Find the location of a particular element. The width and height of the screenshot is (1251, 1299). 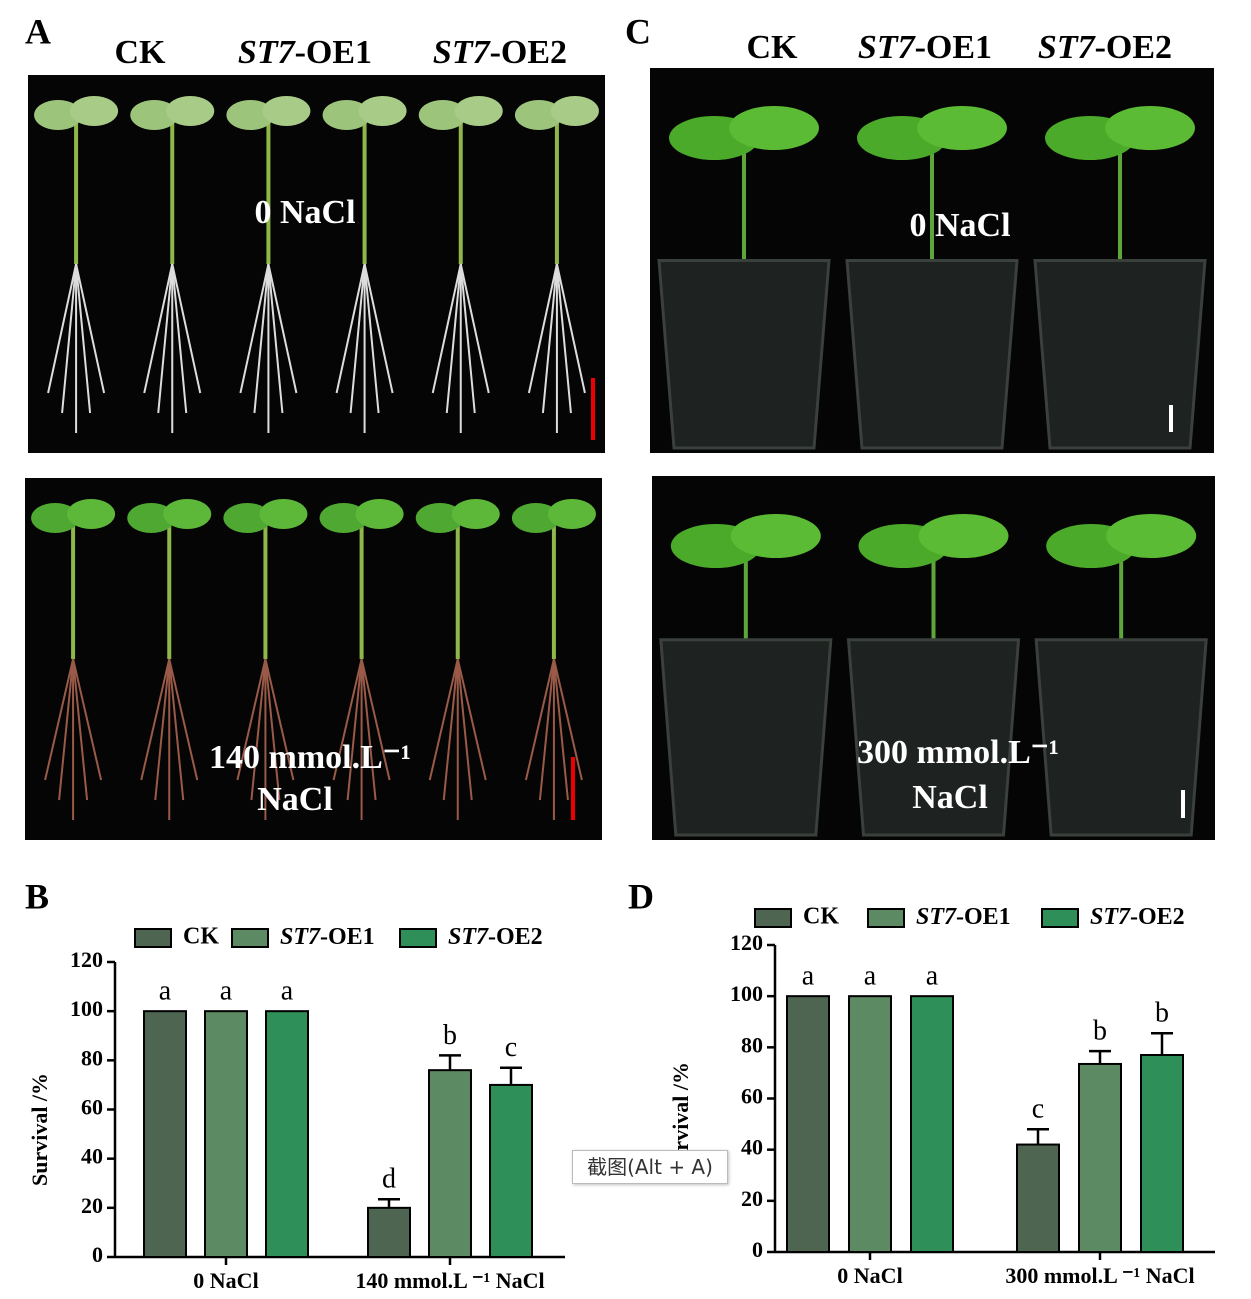

y-axis-label: Survival /% is located at coordinates (39, 1129).